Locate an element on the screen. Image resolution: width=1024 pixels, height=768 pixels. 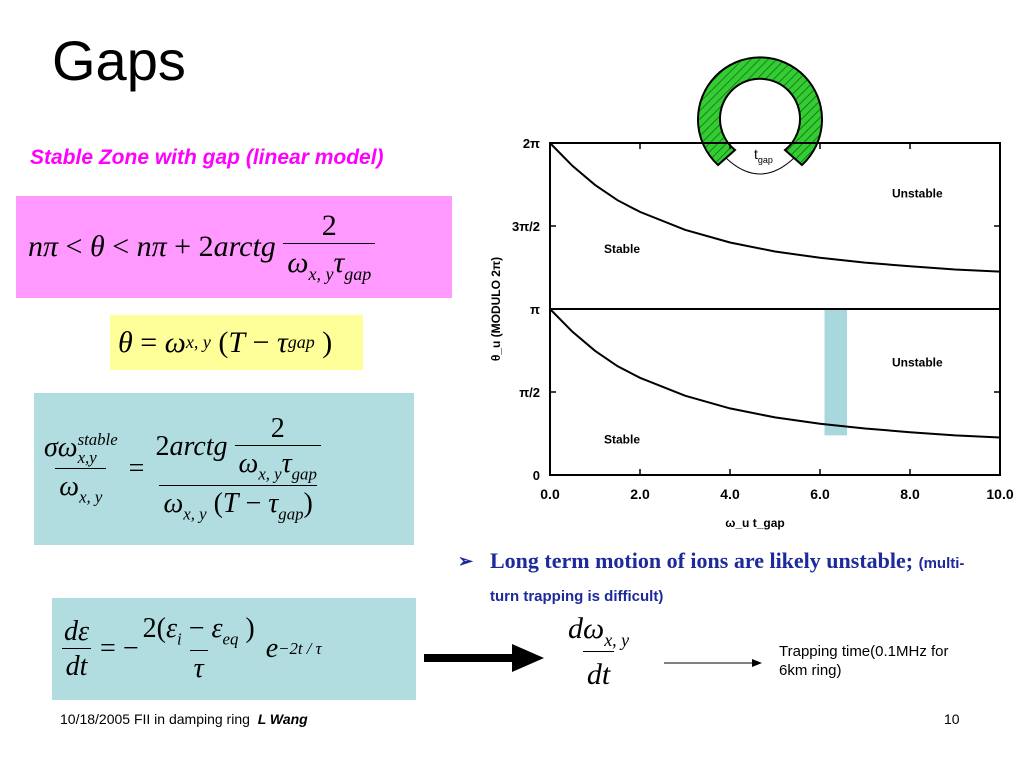
highlight-band is located at coordinates (835, 372).